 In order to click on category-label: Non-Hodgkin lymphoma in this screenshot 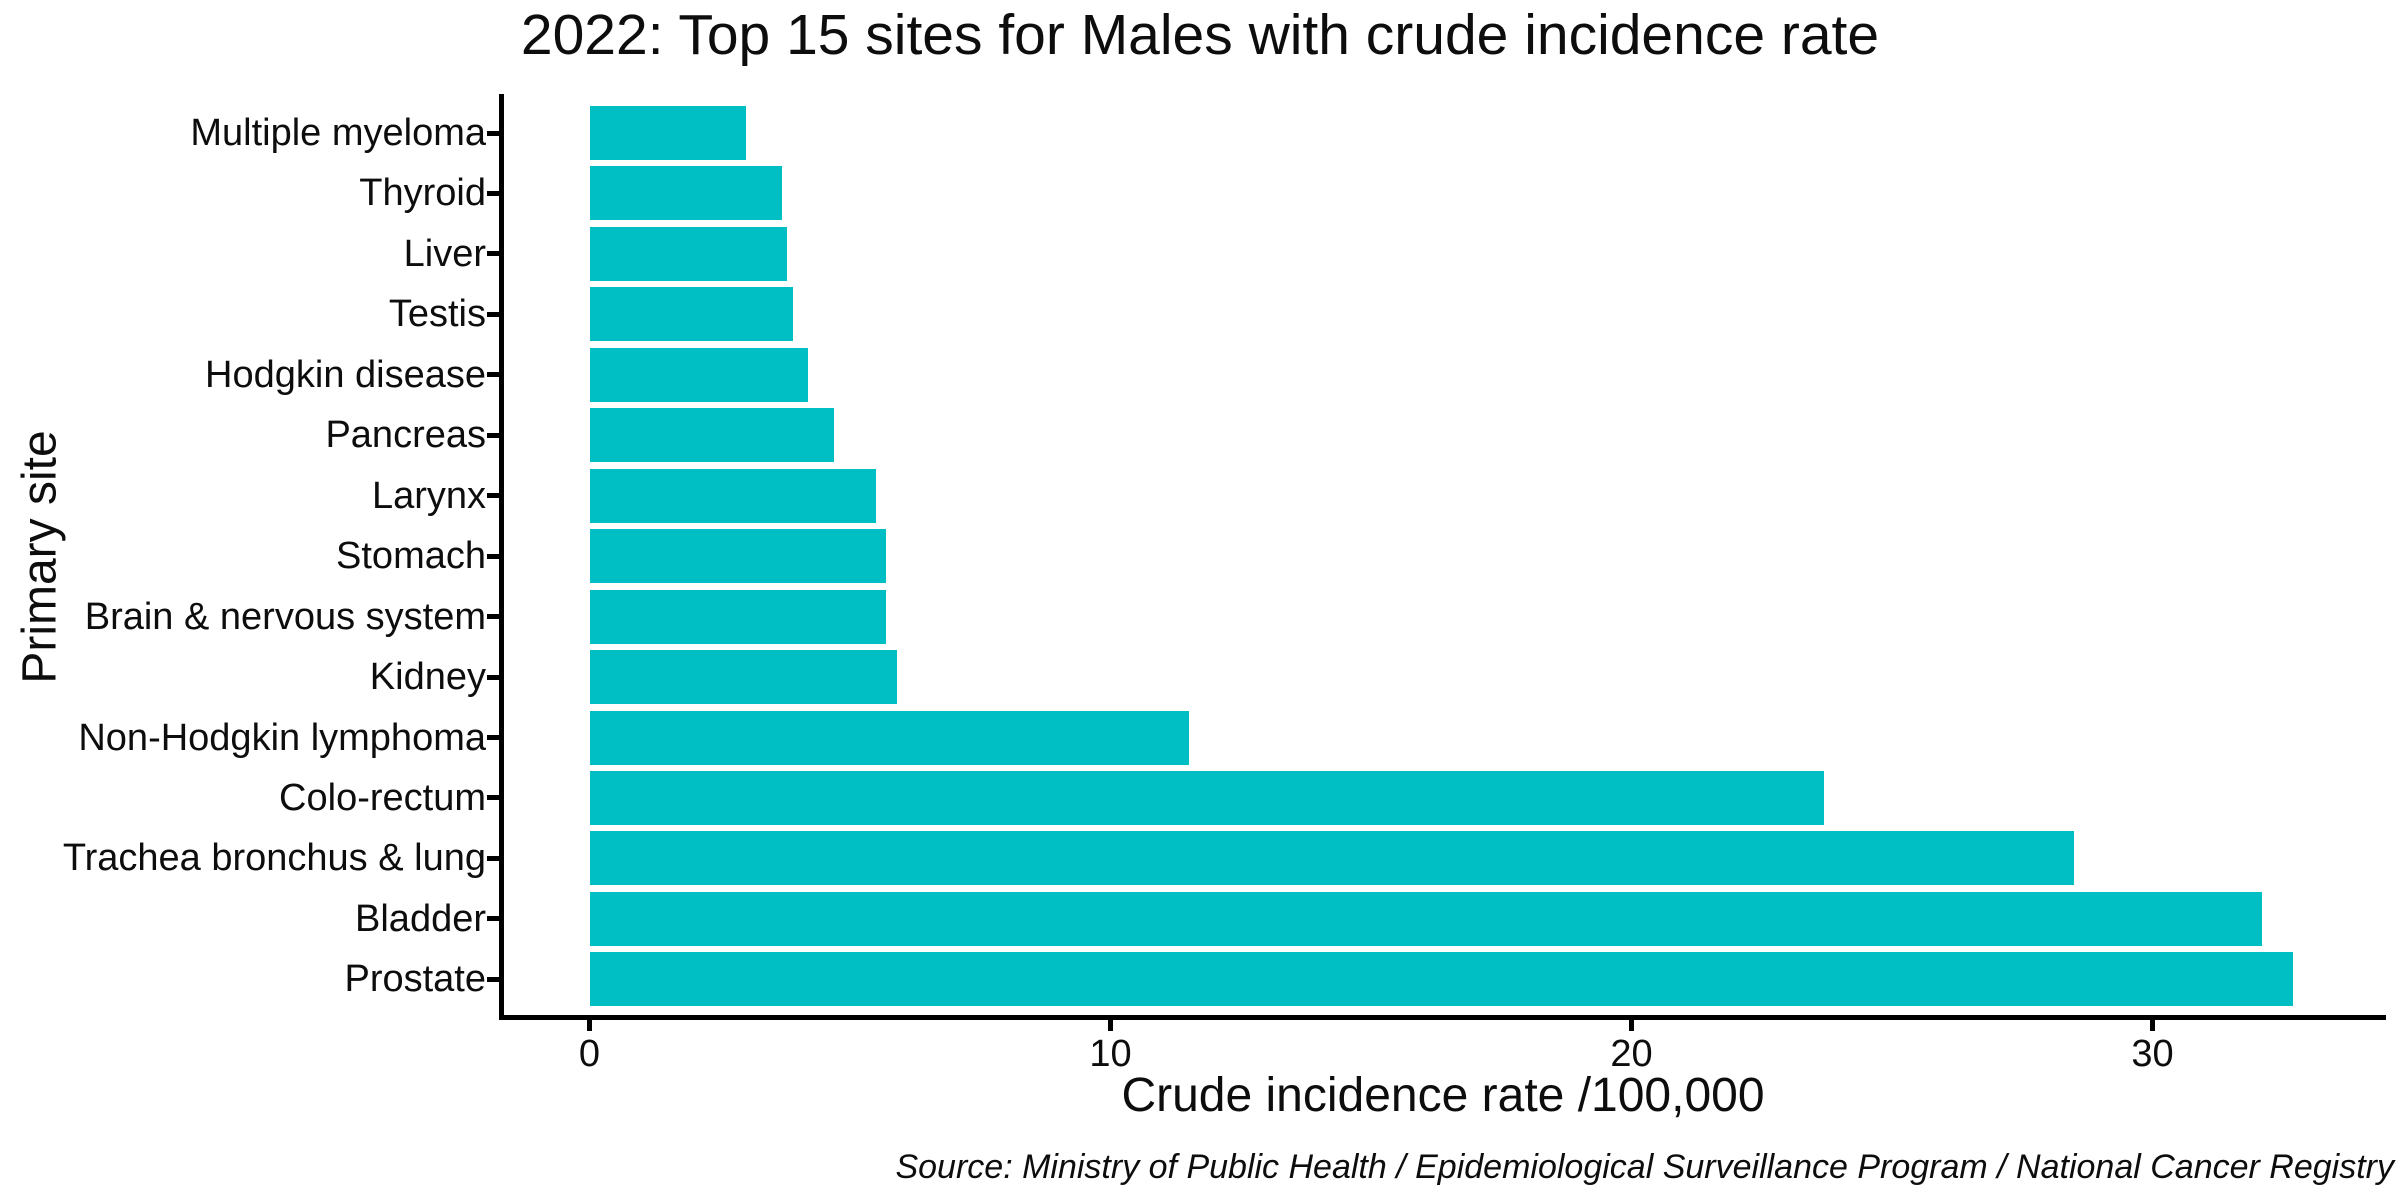, I will do `click(282, 737)`.